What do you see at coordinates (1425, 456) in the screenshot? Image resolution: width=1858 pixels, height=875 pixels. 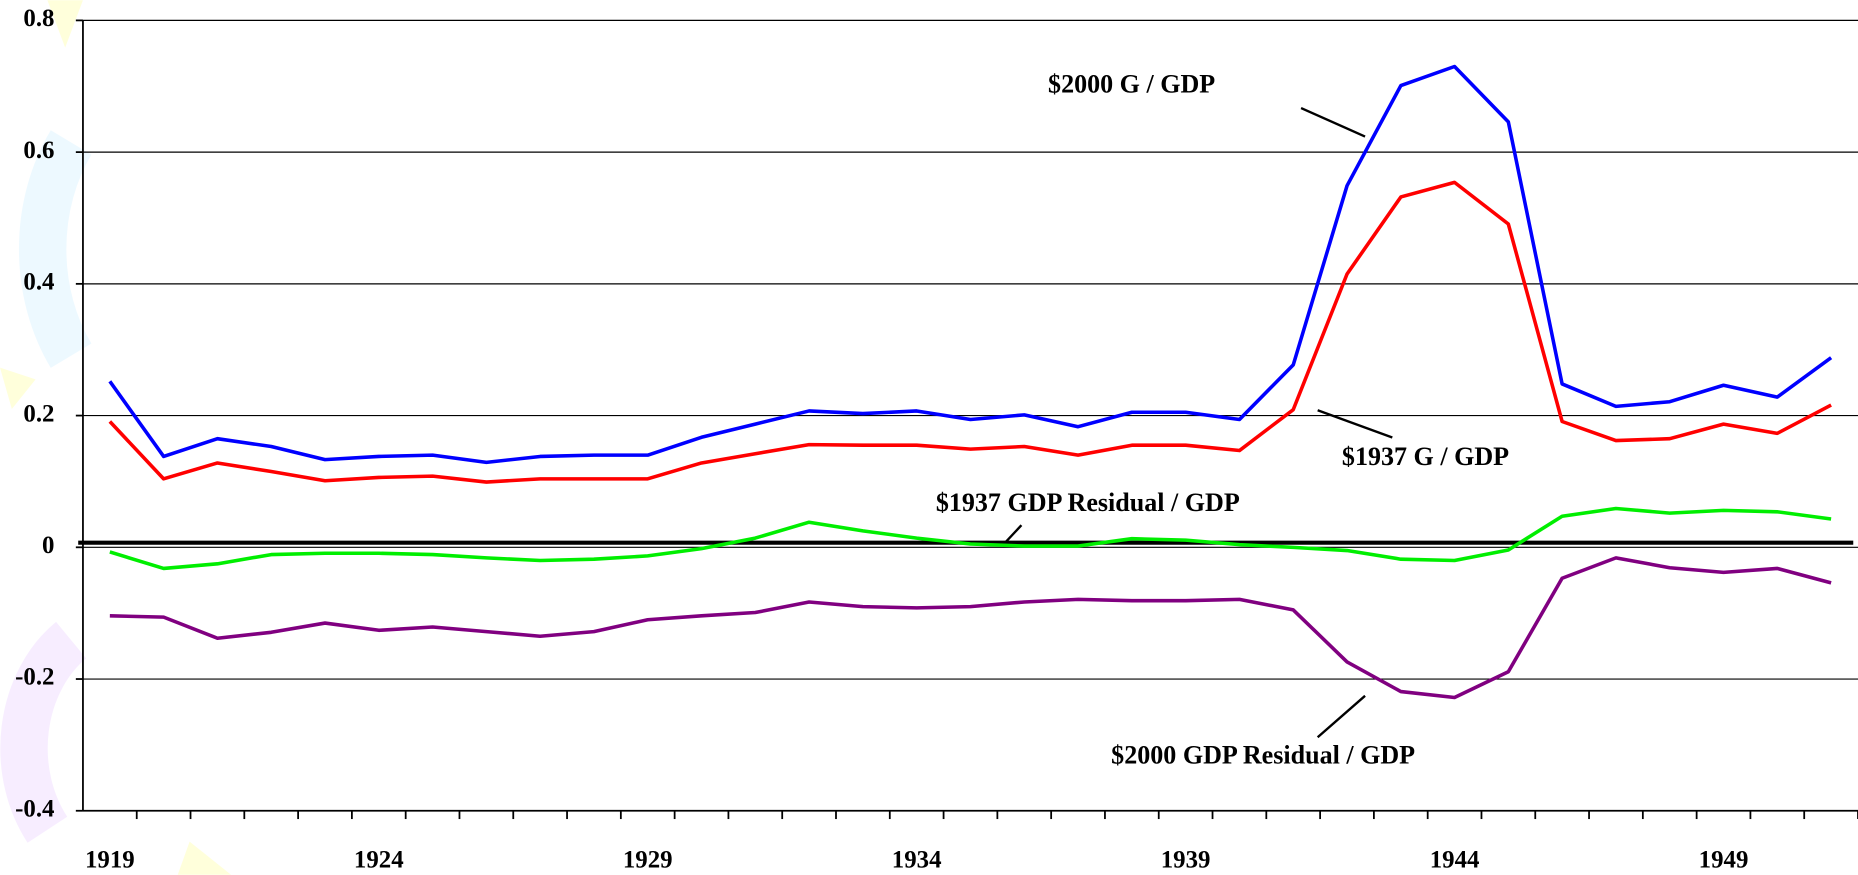 I see `annotation: $1937 G / GDP` at bounding box center [1425, 456].